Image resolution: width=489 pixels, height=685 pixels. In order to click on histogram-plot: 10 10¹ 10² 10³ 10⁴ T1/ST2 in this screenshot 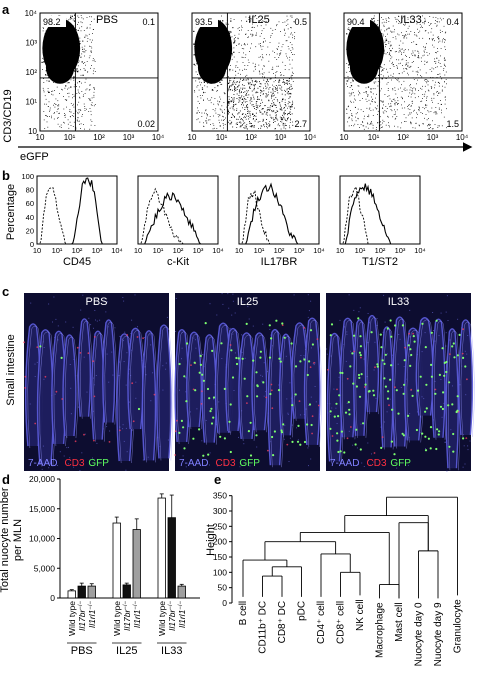, I will do `click(381, 221)`.